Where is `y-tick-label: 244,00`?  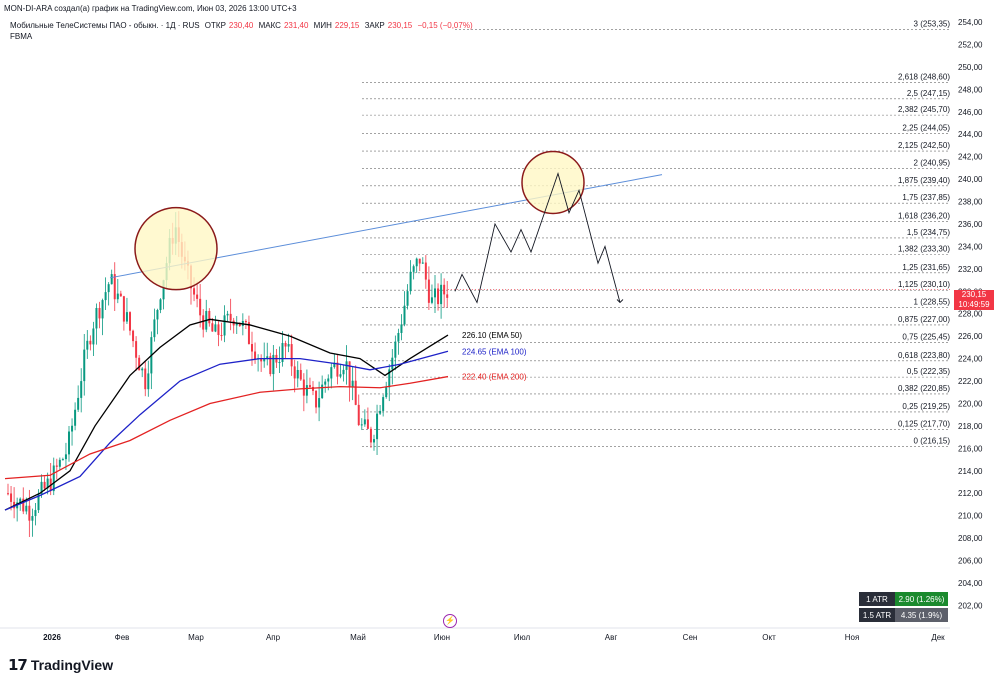 y-tick-label: 244,00 is located at coordinates (970, 134).